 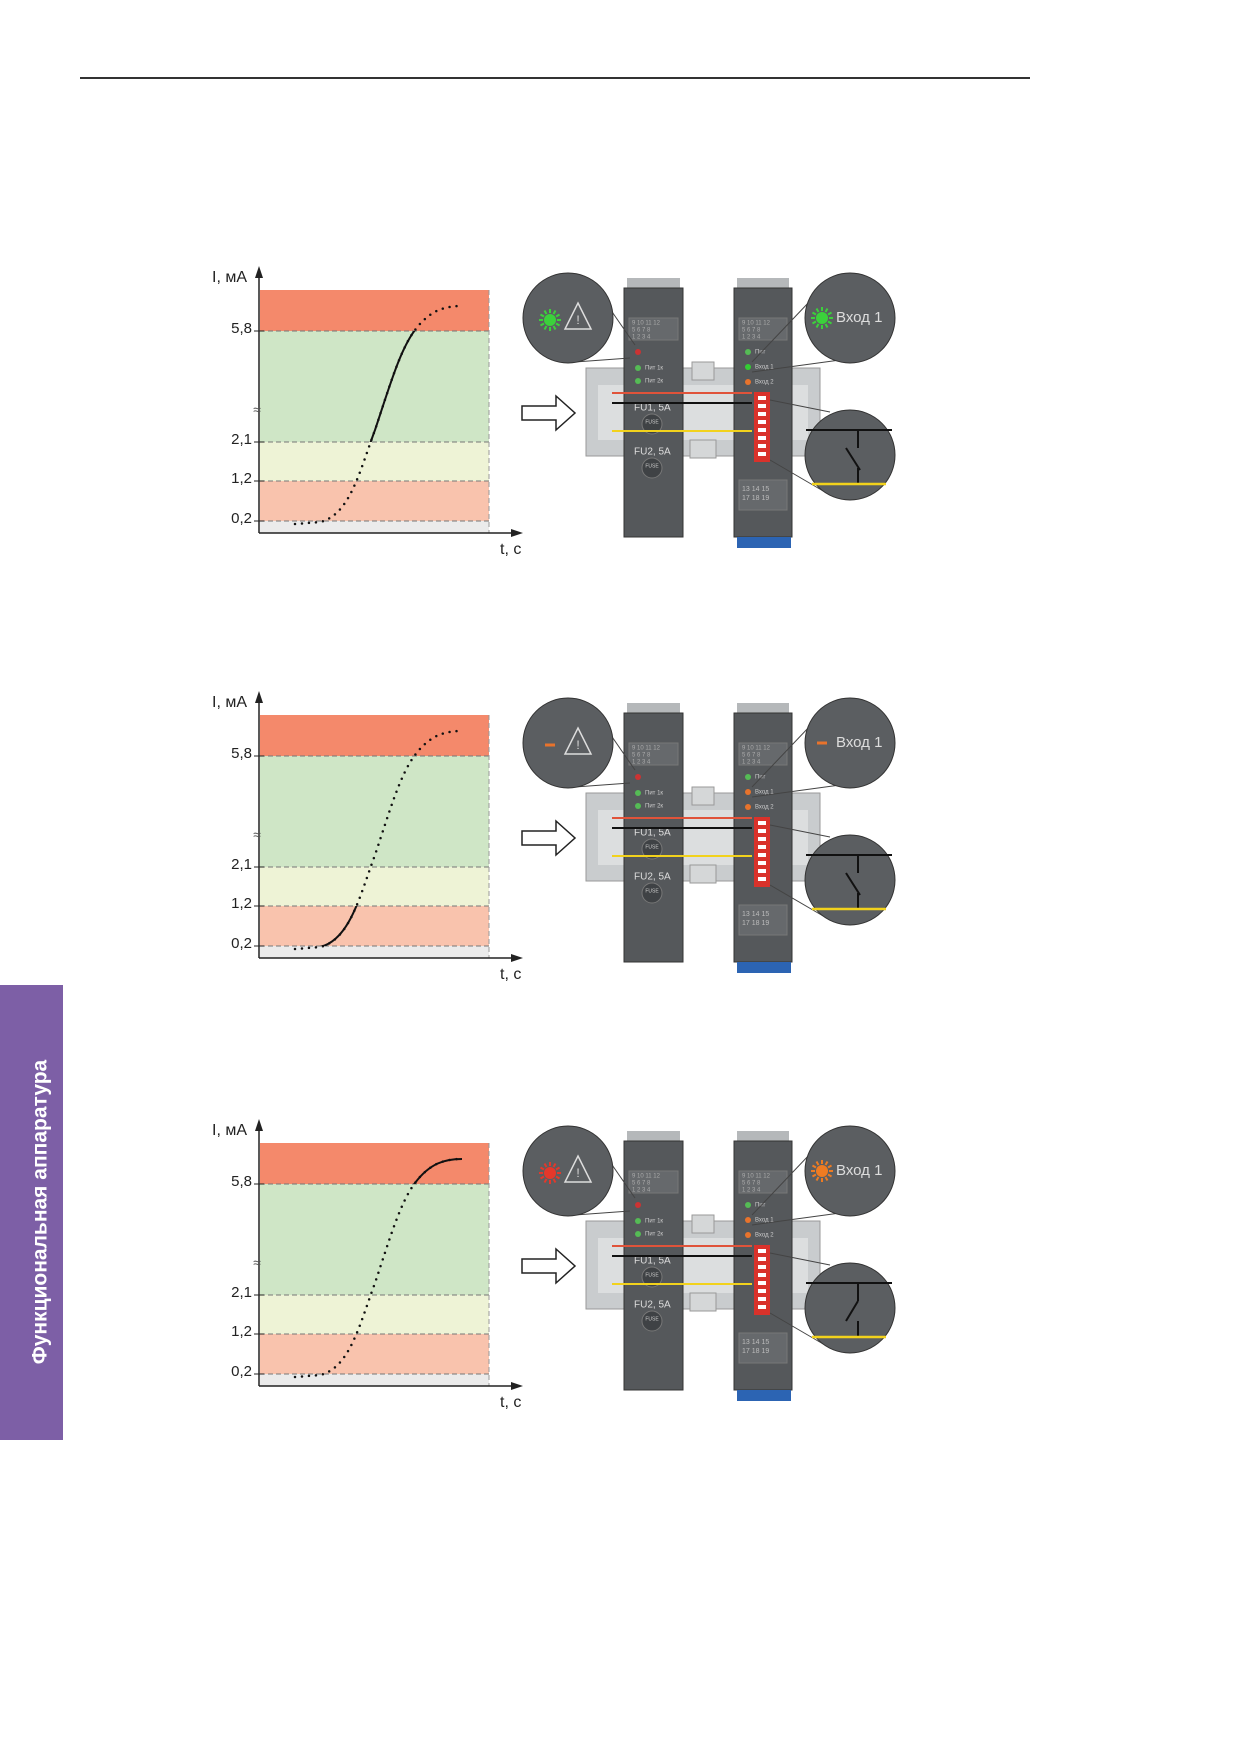 I want to click on arrow, so click(x=549, y=1266).